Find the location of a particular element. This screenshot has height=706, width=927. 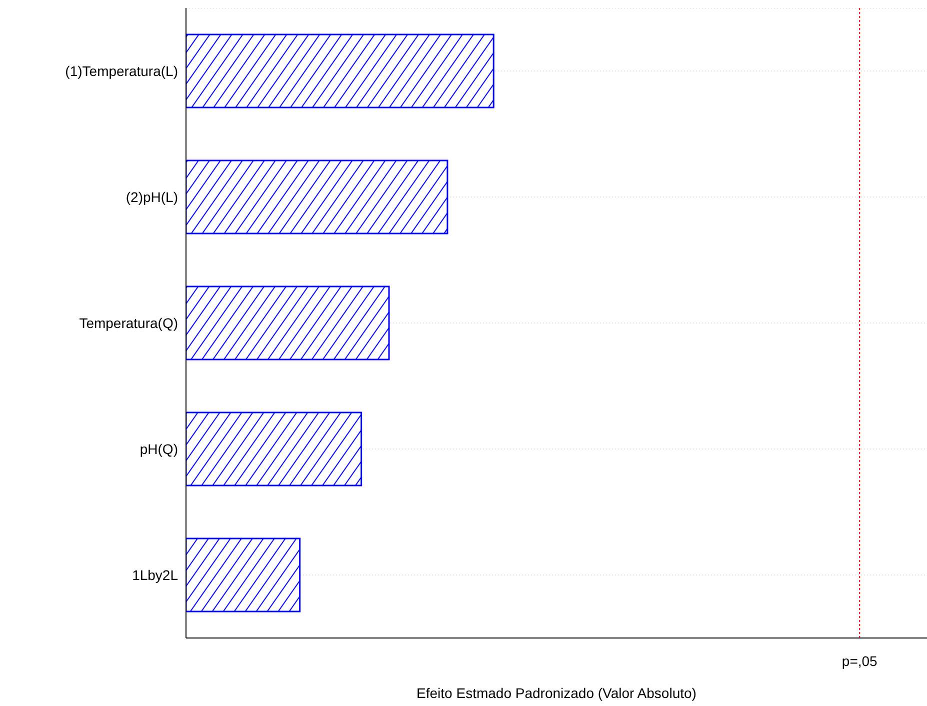

y-tick-label: pH(Q) is located at coordinates (159, 448).